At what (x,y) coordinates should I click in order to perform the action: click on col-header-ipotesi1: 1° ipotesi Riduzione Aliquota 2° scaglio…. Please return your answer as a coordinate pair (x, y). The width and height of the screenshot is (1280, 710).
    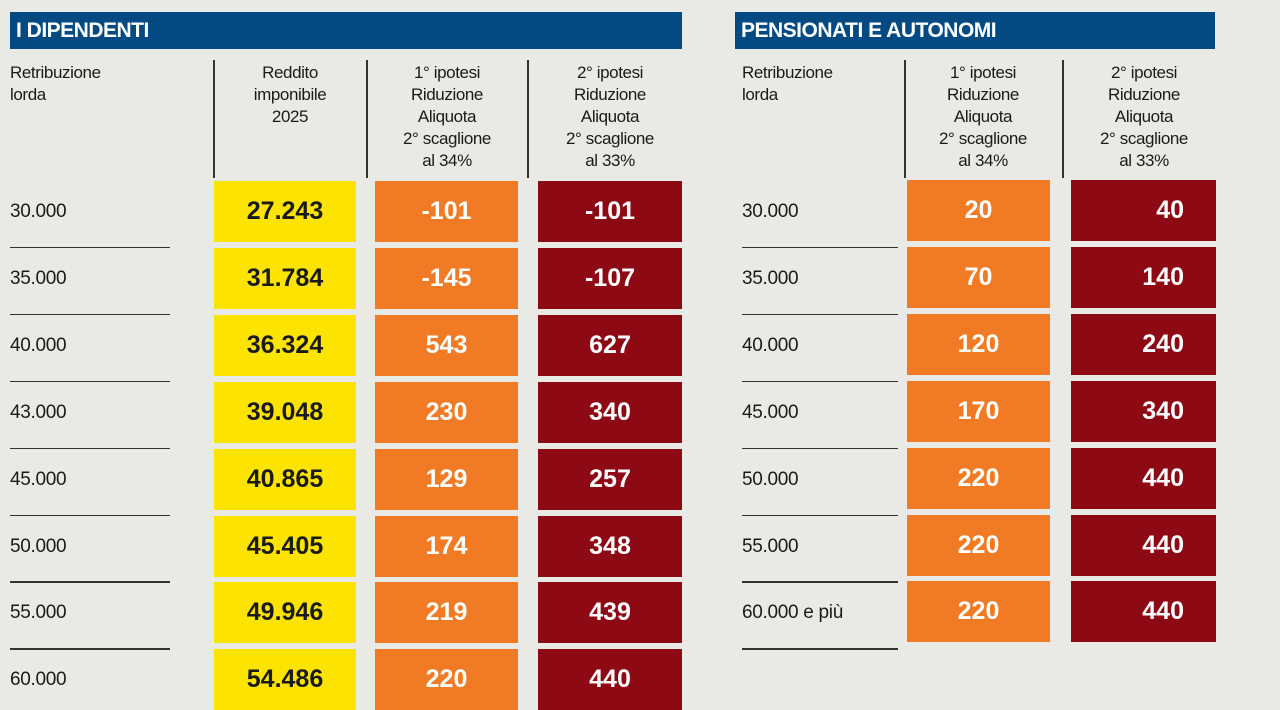
    Looking at the image, I should click on (446, 116).